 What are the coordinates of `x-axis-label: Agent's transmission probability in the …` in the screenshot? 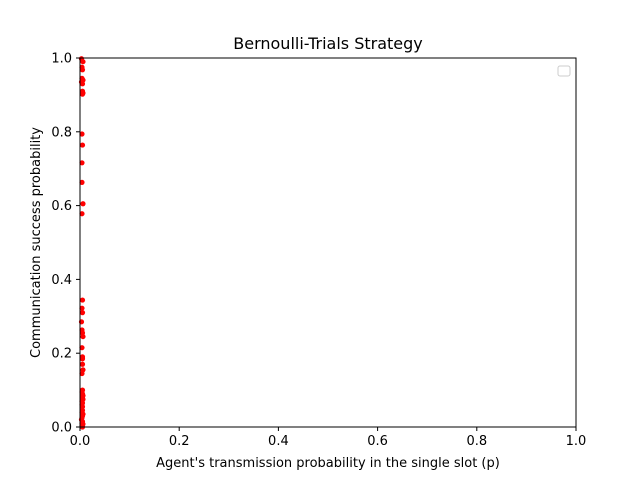 It's located at (328, 463).